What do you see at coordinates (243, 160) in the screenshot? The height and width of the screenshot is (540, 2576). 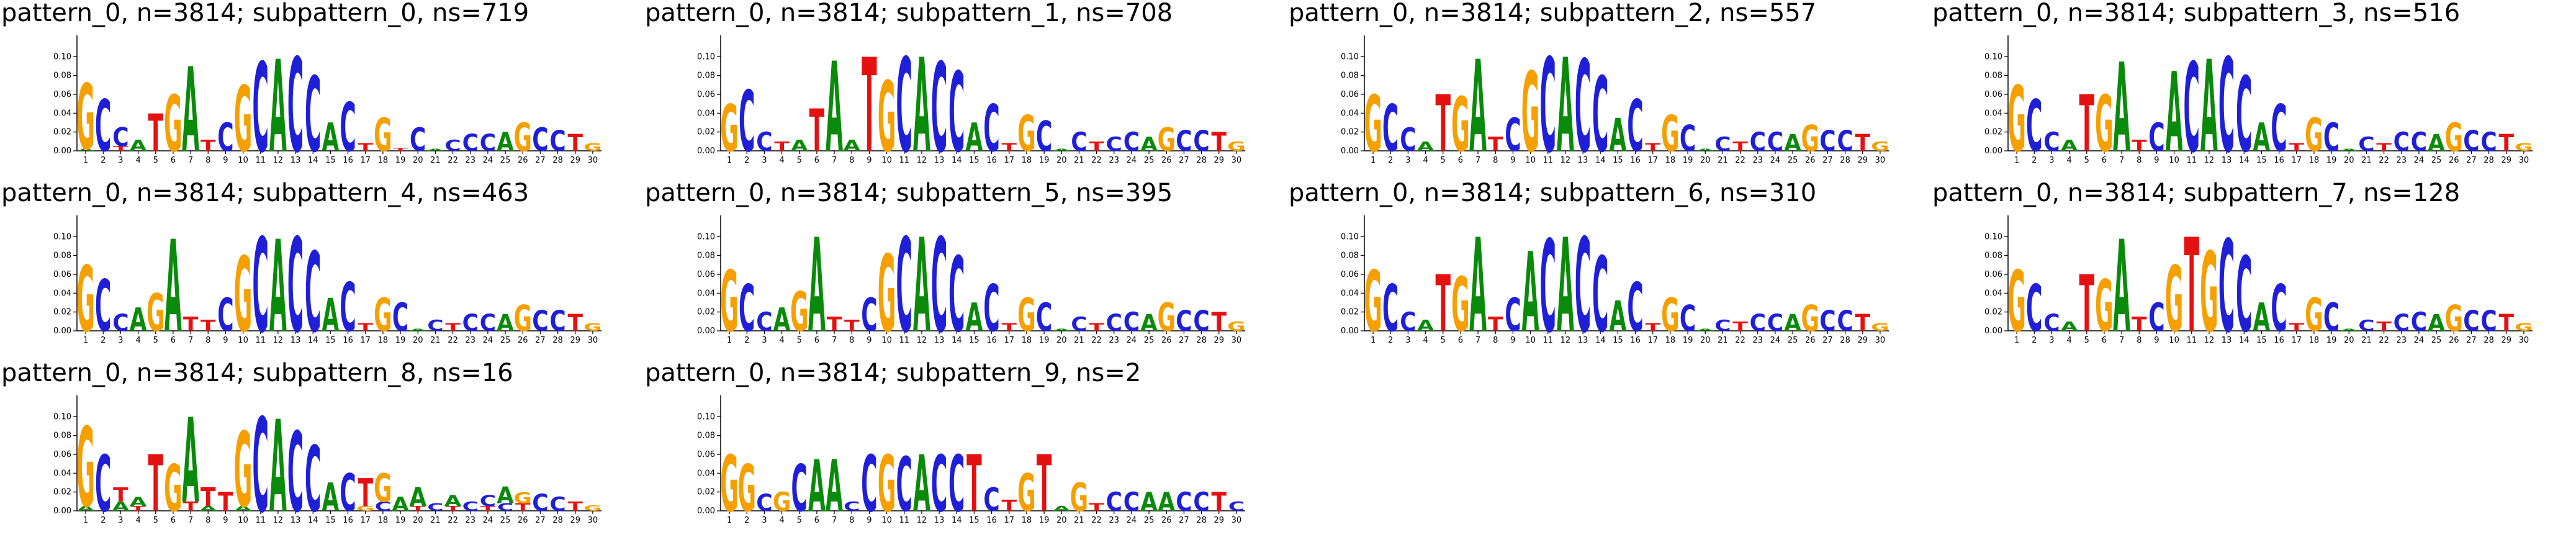 I see `x-tick-label: 10` at bounding box center [243, 160].